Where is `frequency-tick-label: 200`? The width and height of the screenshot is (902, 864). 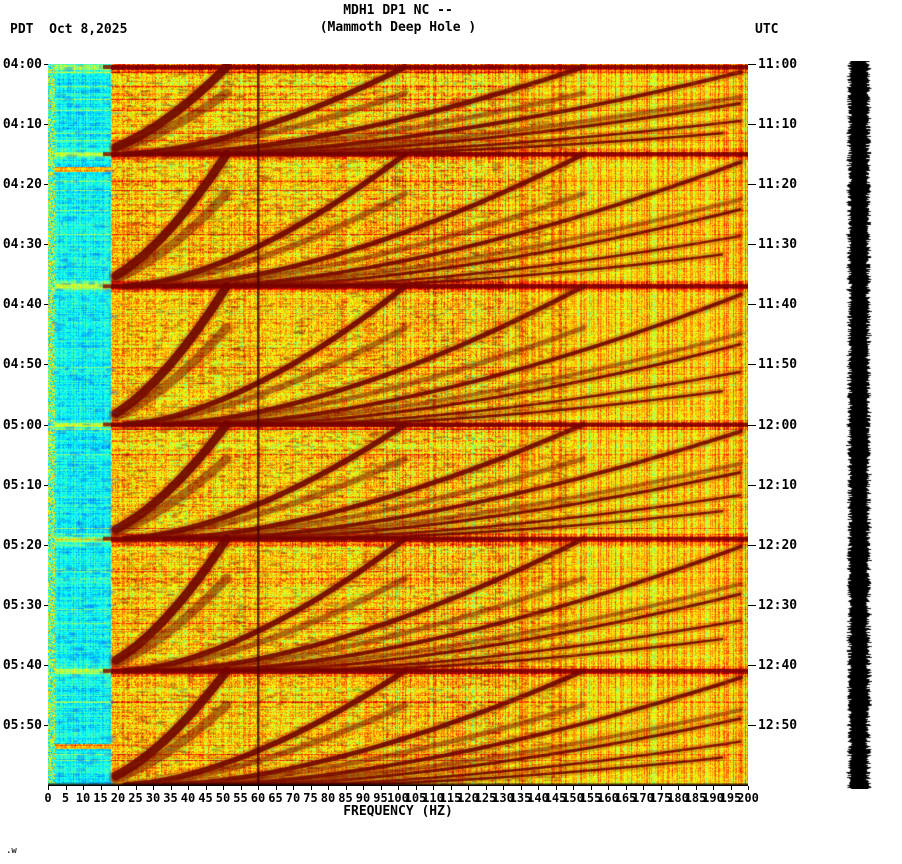 frequency-tick-label: 200 is located at coordinates (748, 798).